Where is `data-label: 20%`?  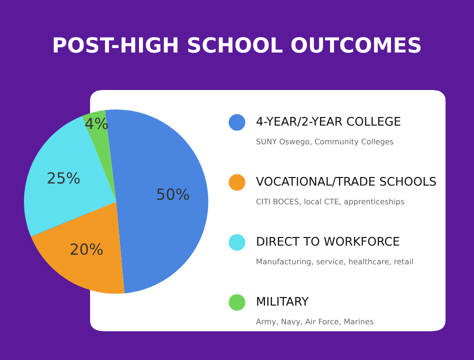
data-label: 20% is located at coordinates (86, 249).